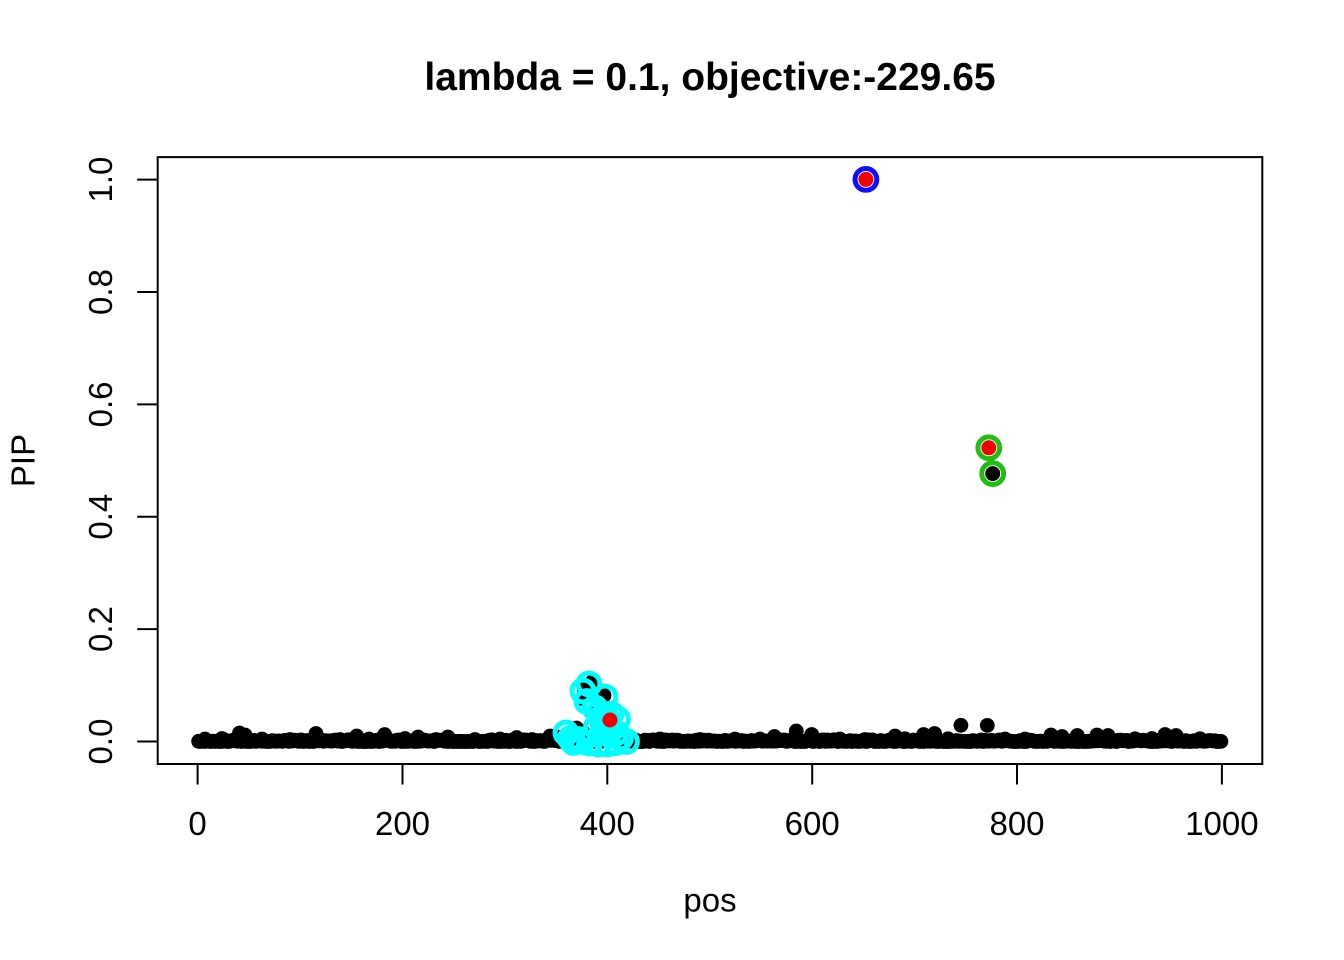 This screenshot has width=1344, height=960. I want to click on svg-text: 0.6, so click(100, 404).